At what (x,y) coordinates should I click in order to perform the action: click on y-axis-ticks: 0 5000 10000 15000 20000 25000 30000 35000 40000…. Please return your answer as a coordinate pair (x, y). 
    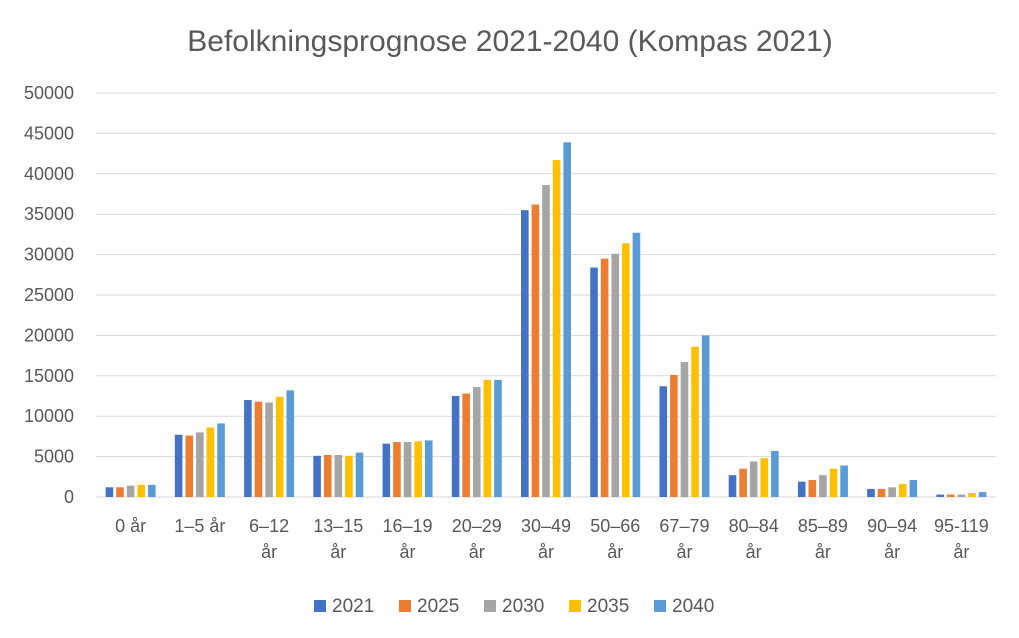
    Looking at the image, I should click on (49, 295).